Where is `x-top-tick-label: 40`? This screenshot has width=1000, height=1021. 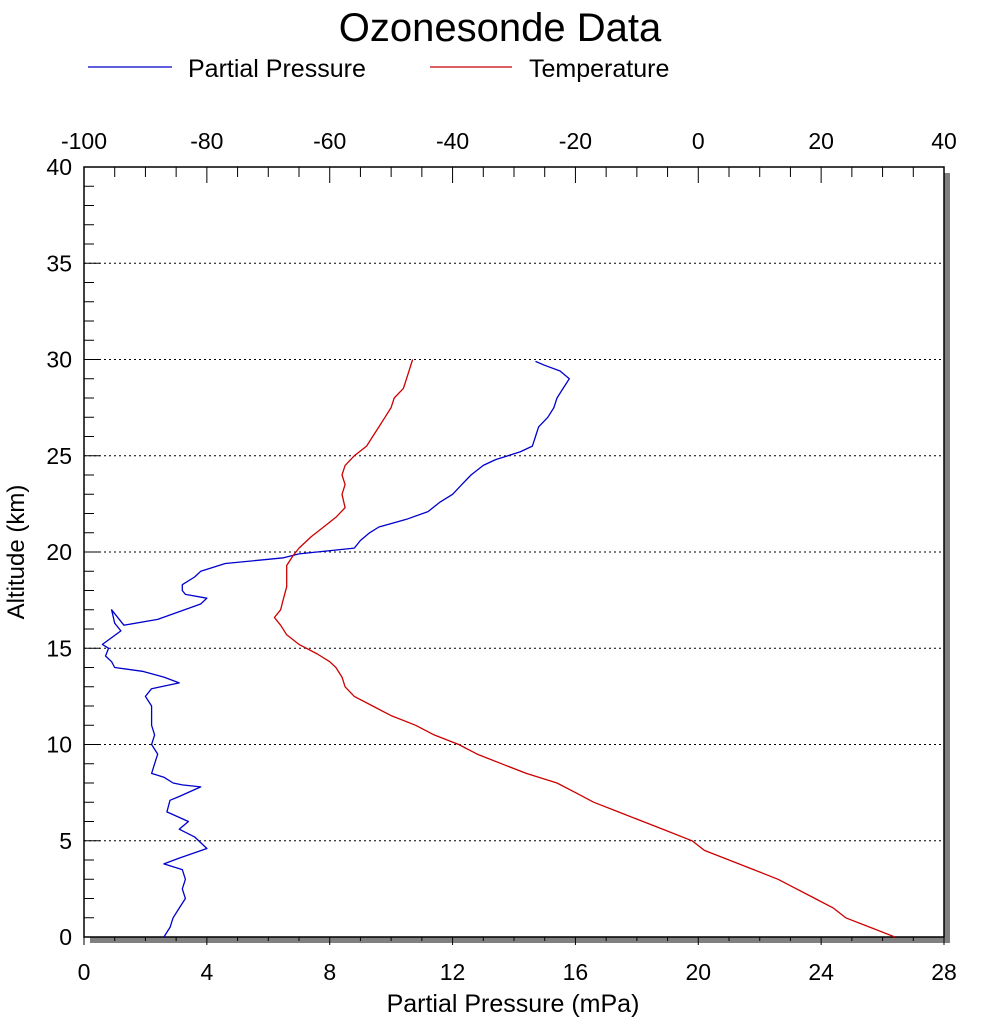 x-top-tick-label: 40 is located at coordinates (944, 141).